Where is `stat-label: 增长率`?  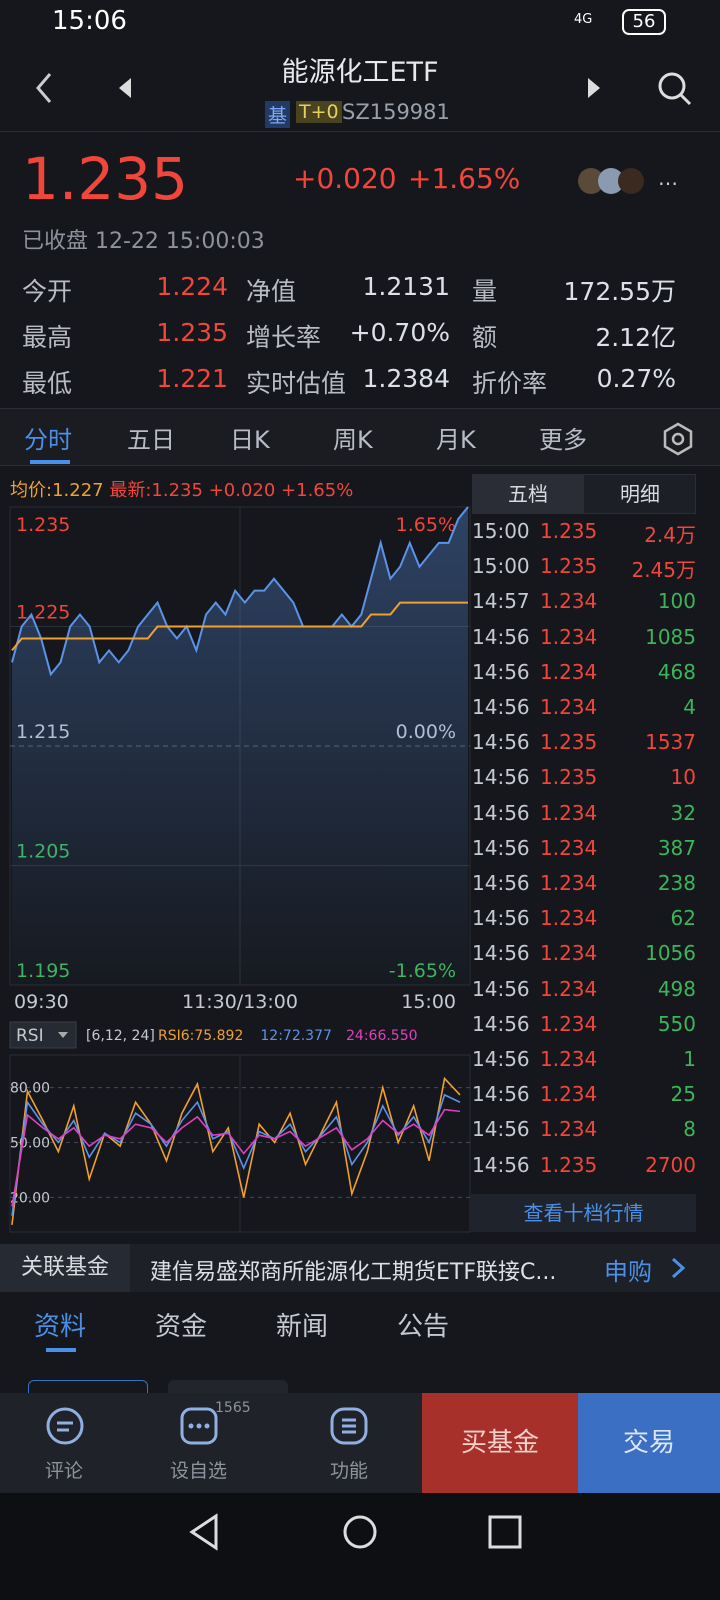
stat-label: 增长率 is located at coordinates (284, 337).